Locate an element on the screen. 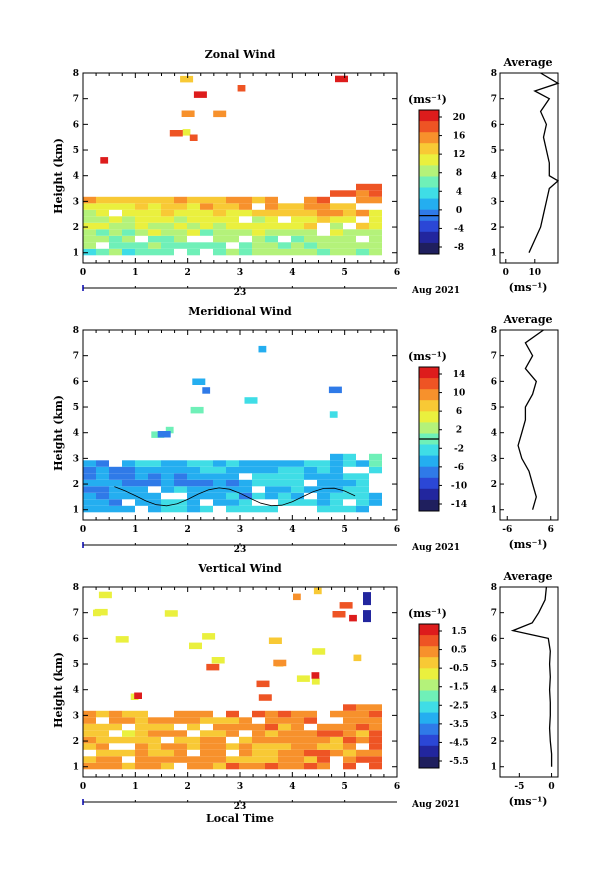 The width and height of the screenshot is (610, 872). average-profile: 1 2 3 4 5 6 7 8 -6 6 is located at coordinates (525, 430).